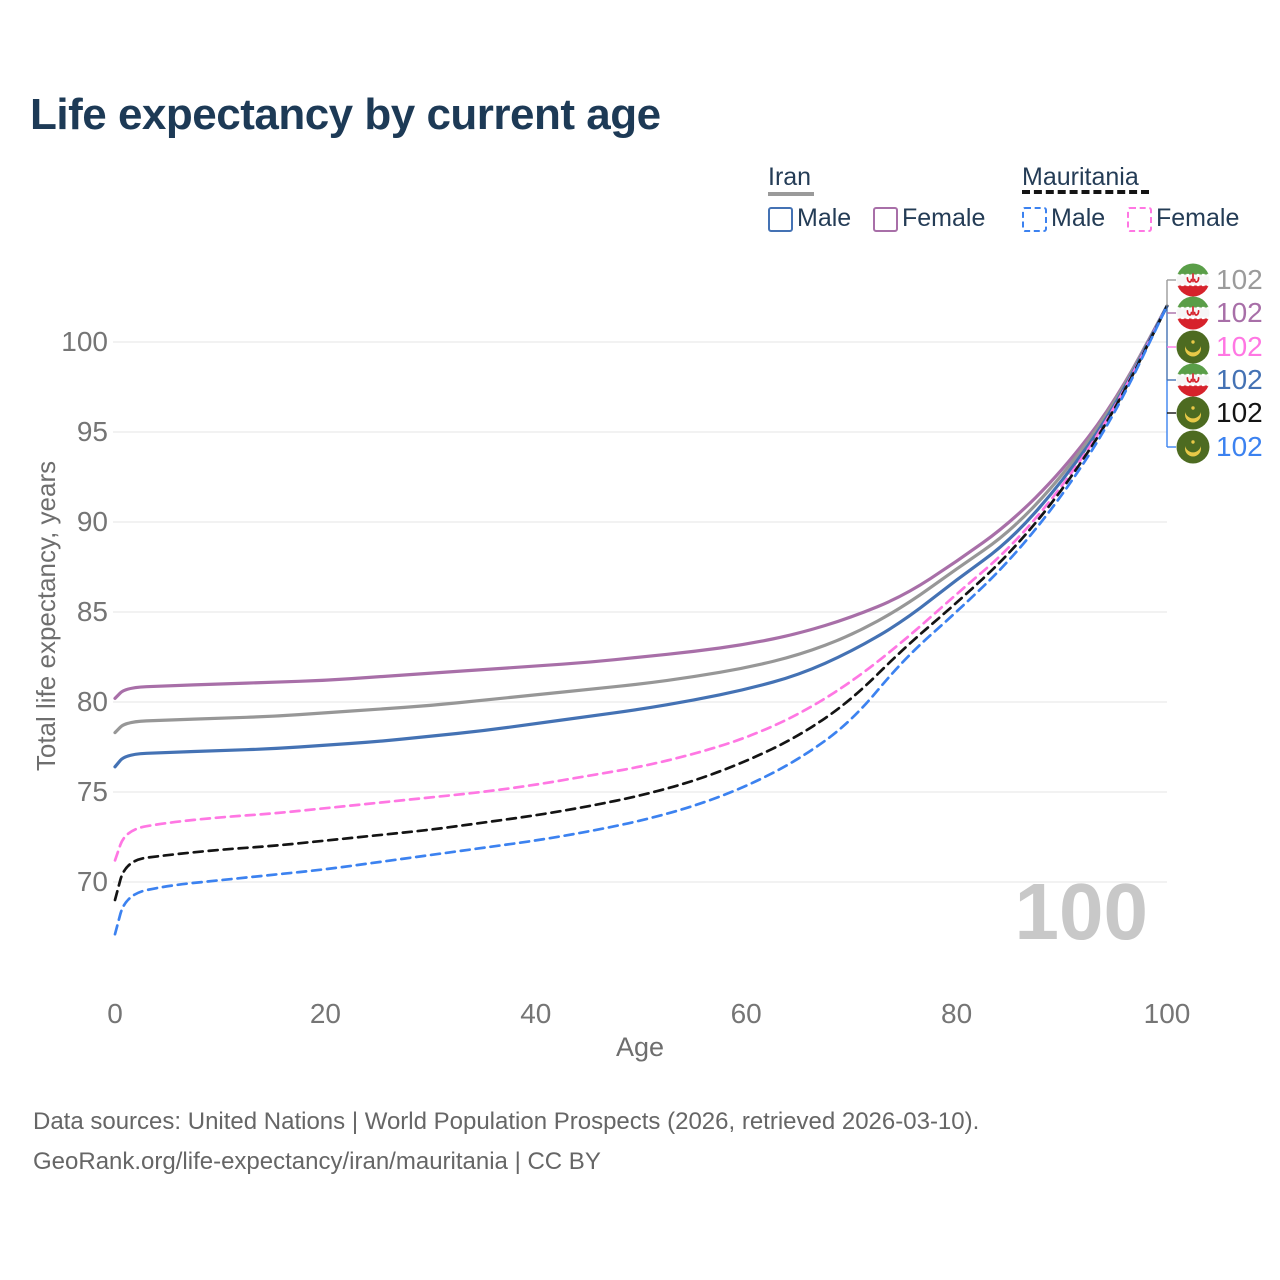 This screenshot has height=1280, width=1280. I want to click on legend-swatch-mauritania-male, so click(1034, 219).